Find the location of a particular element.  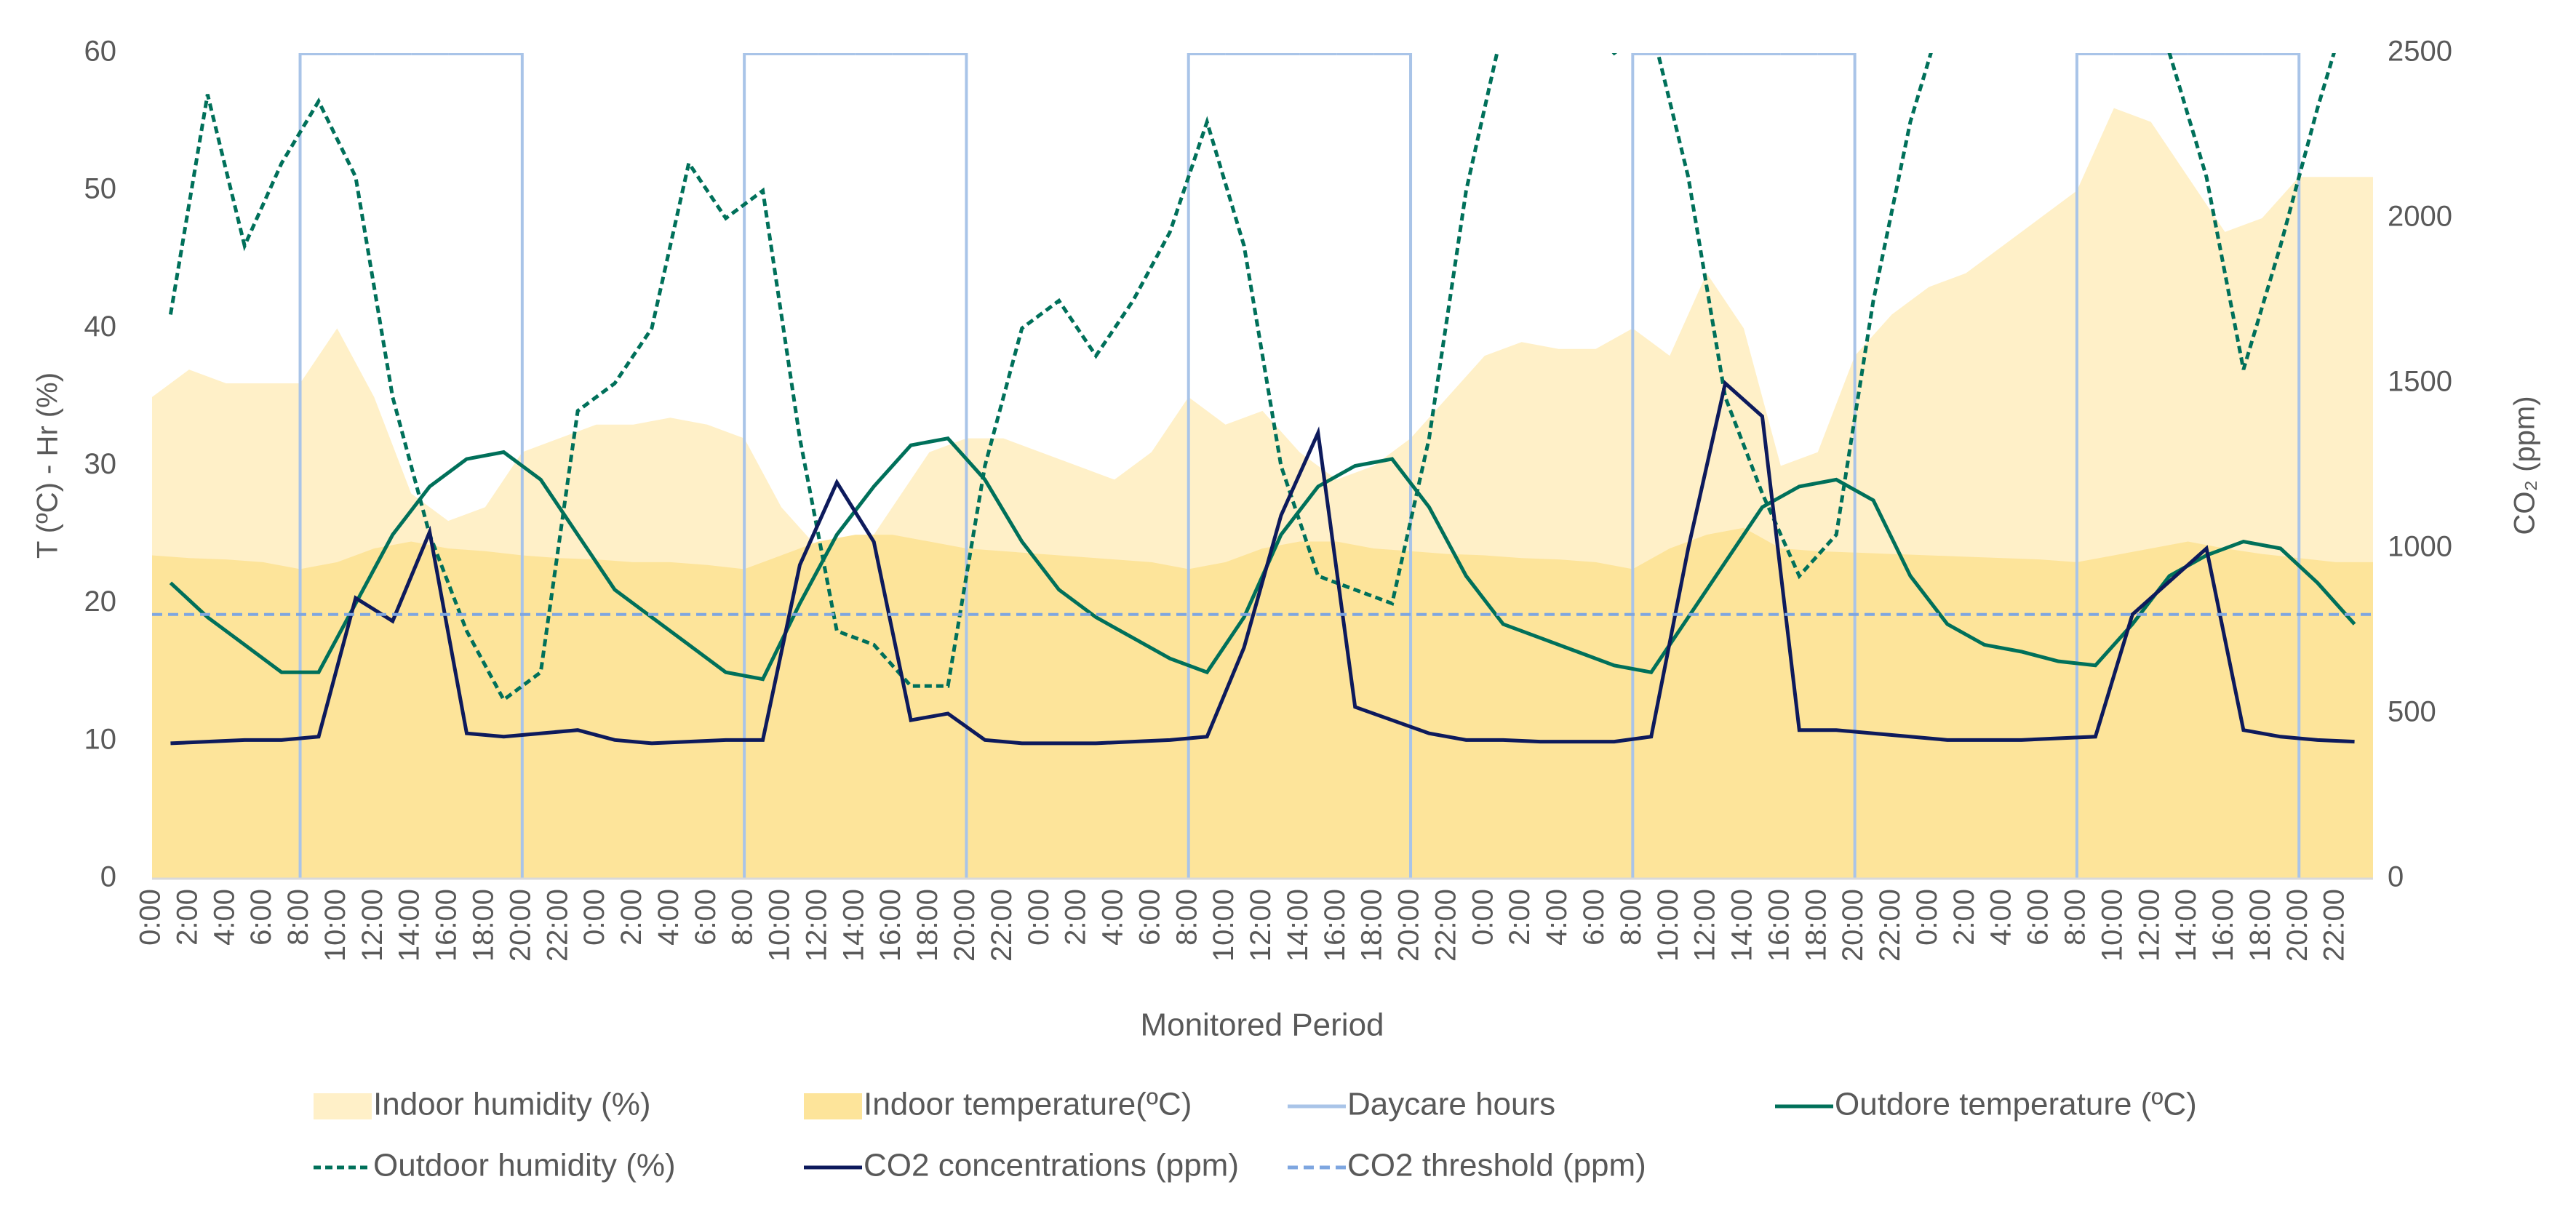

y-tick-label: 30 is located at coordinates (100, 464).